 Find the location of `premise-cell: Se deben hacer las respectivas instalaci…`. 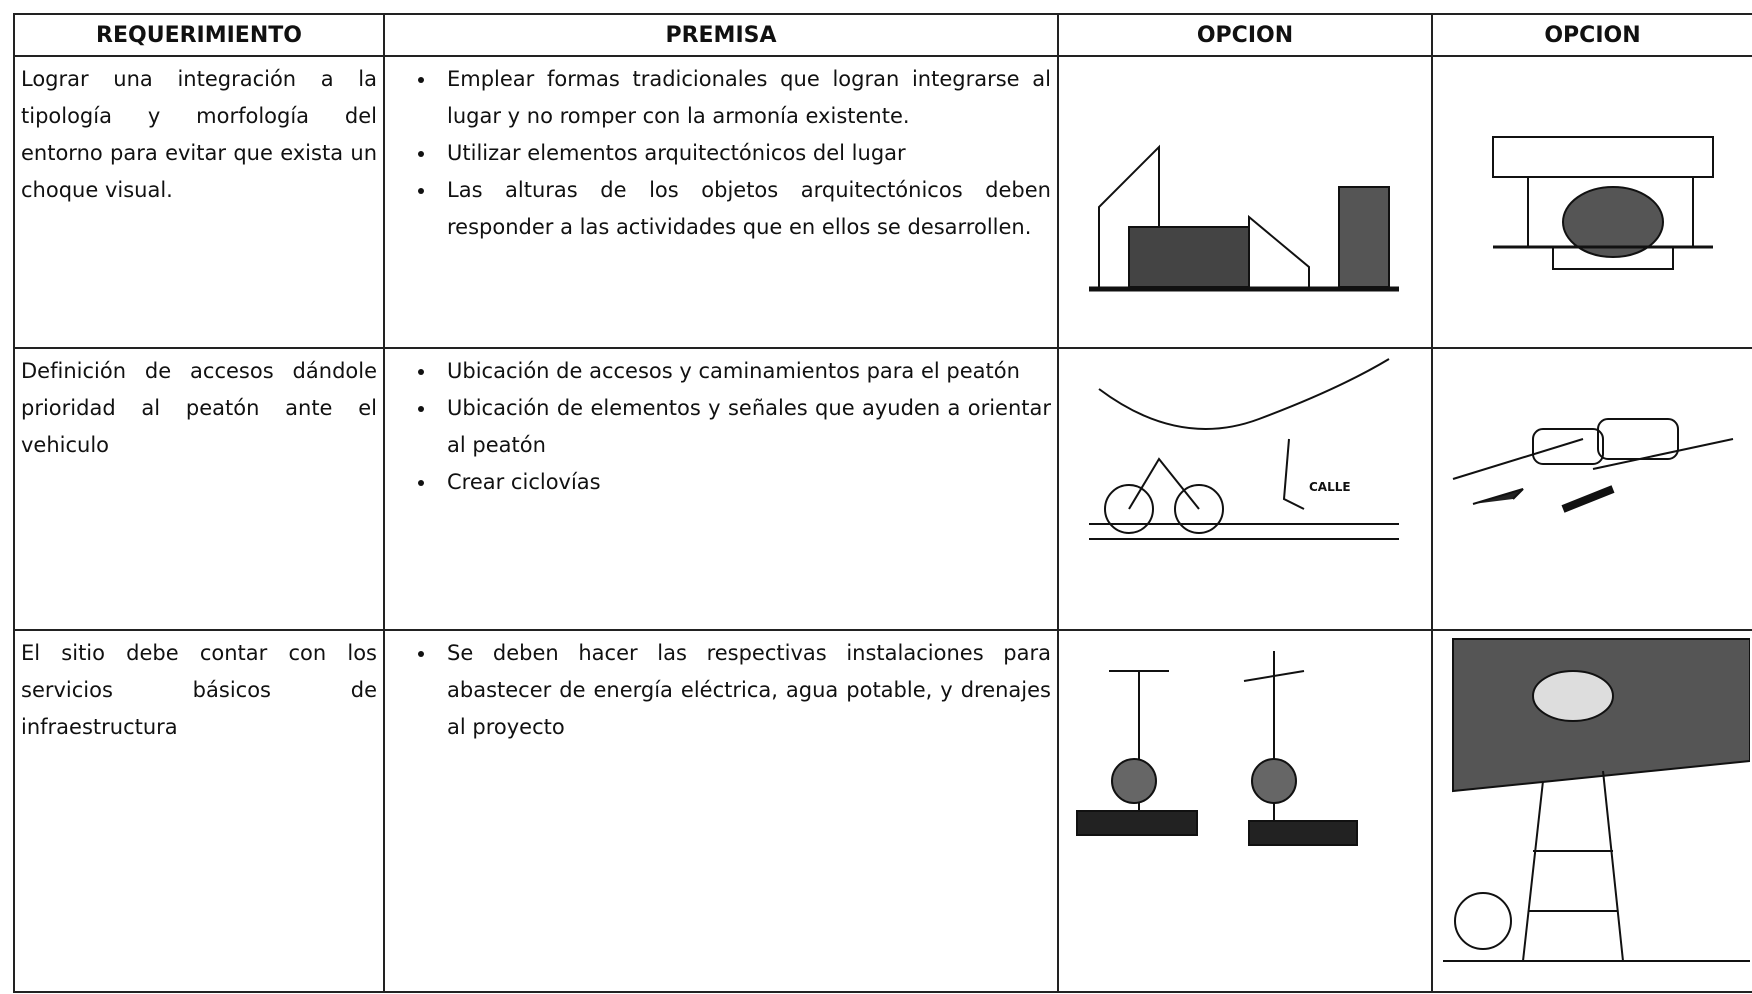

premise-cell: Se deben hacer las respectivas instalaci… is located at coordinates (721, 811).